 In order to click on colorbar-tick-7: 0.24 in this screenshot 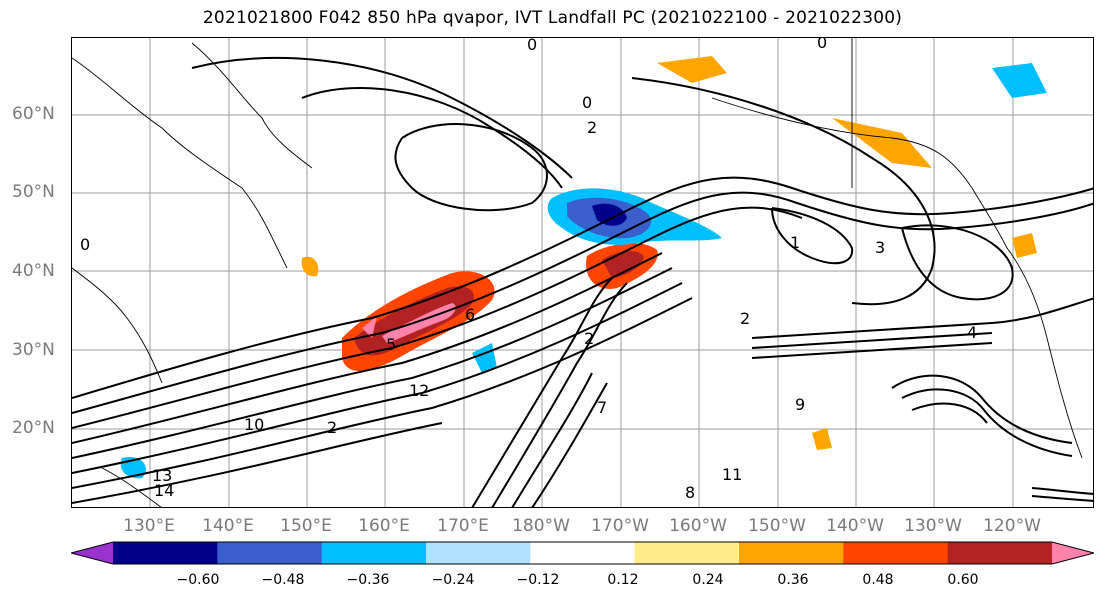, I will do `click(708, 580)`.